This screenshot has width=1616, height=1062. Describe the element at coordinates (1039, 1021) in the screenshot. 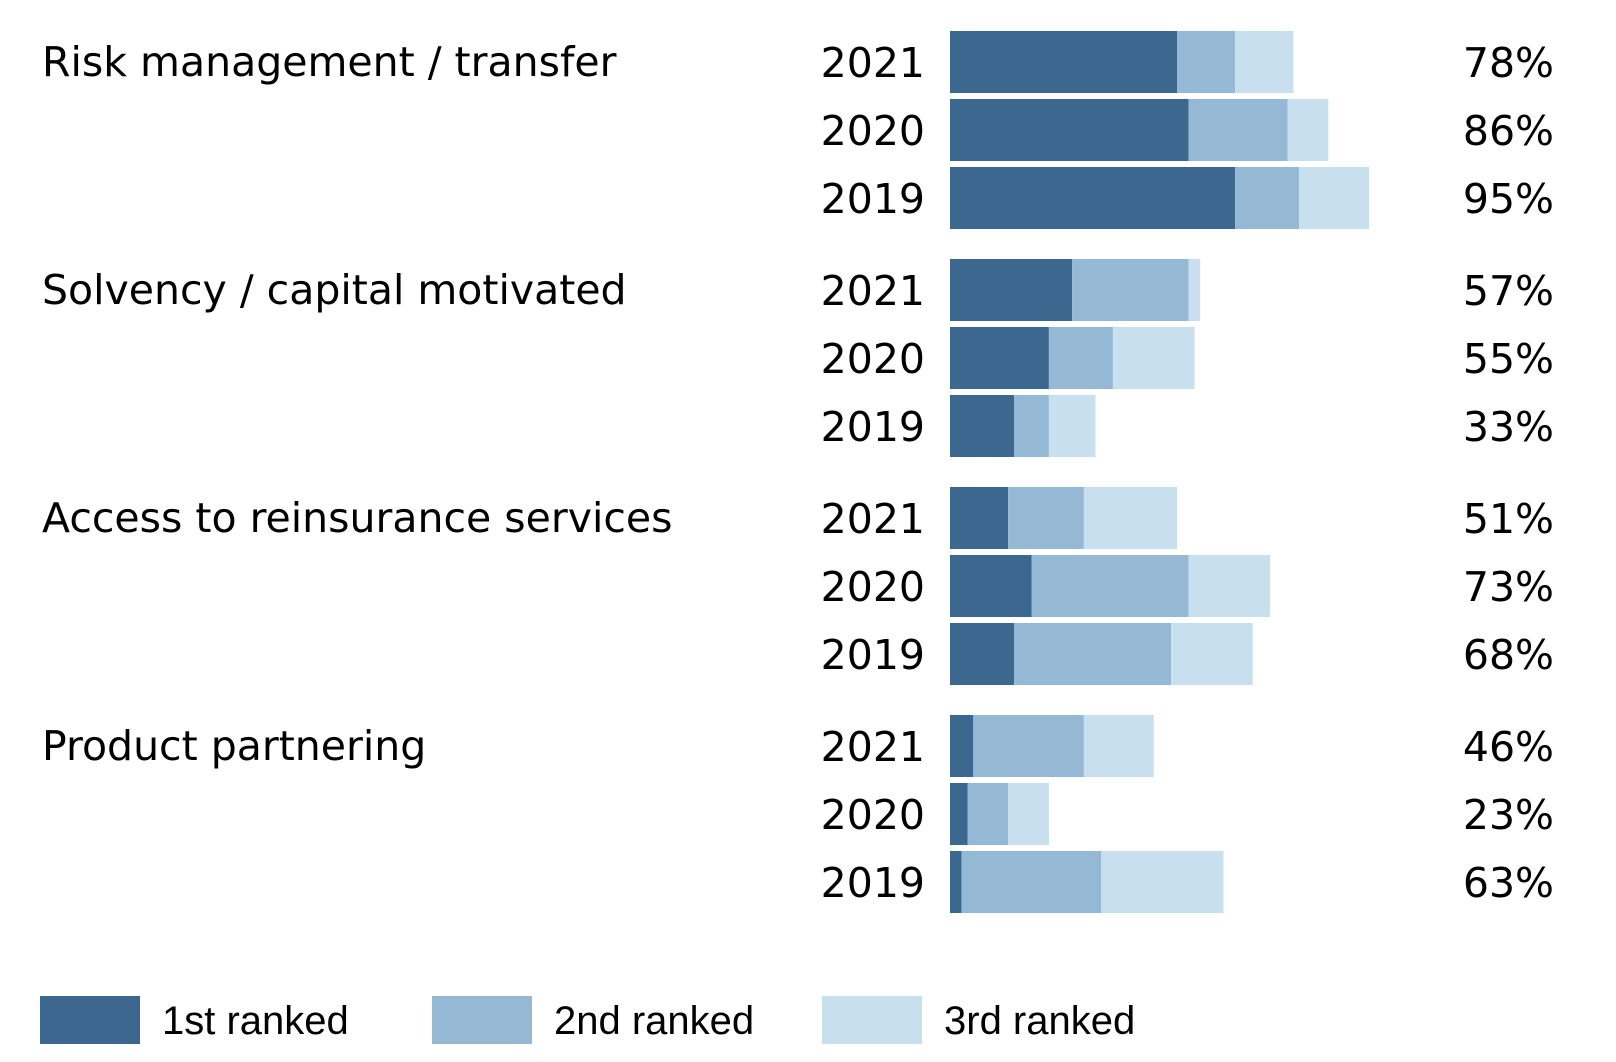

I see `legend-label: 3rd ranked` at that location.